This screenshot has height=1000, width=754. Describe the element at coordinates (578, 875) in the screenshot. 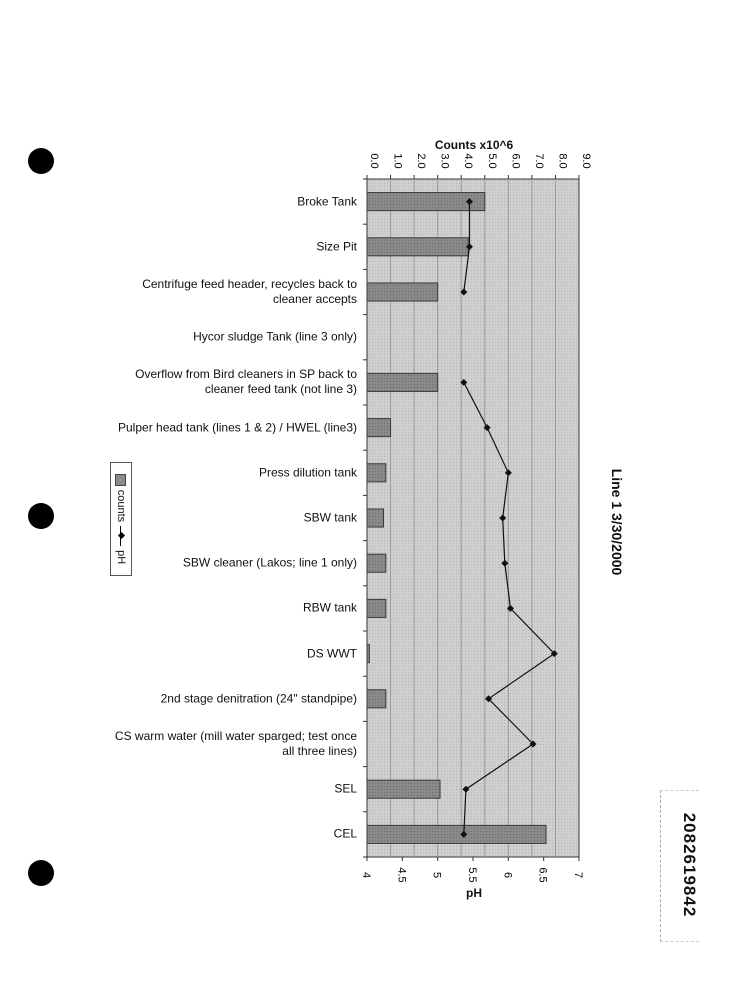

I see `ph-tick-label: 7` at that location.